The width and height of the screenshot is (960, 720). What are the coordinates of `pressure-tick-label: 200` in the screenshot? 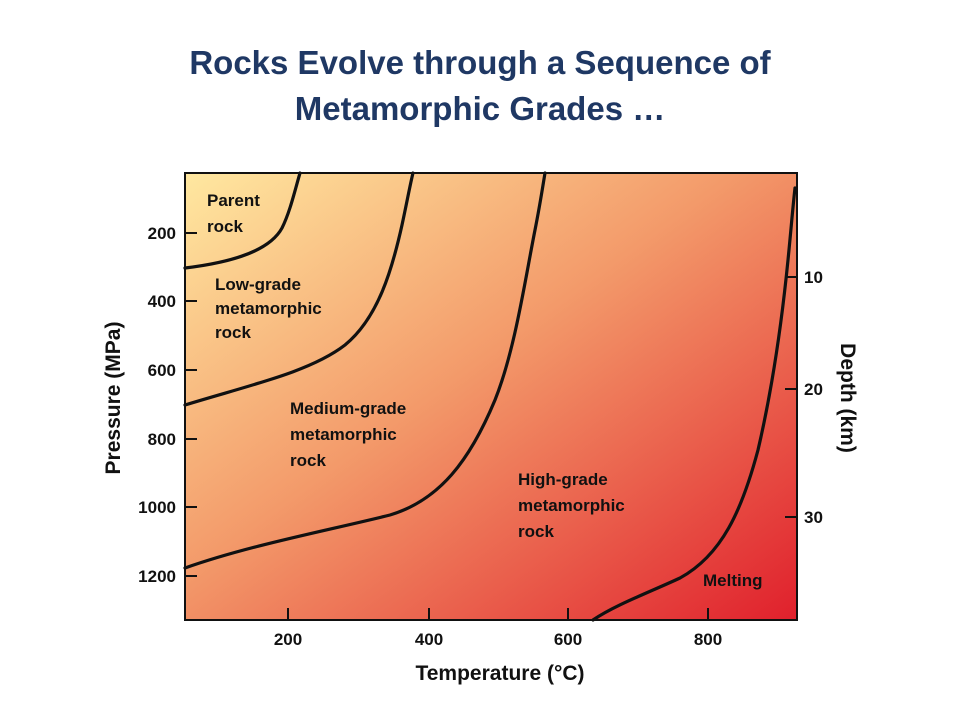 It's located at (162, 233).